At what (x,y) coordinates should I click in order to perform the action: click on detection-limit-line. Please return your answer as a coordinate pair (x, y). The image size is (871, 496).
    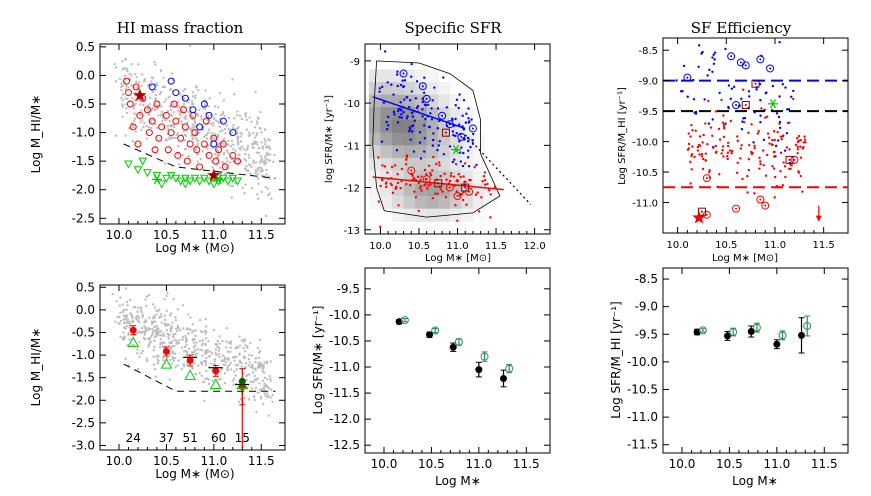
    Looking at the image, I should click on (199, 377).